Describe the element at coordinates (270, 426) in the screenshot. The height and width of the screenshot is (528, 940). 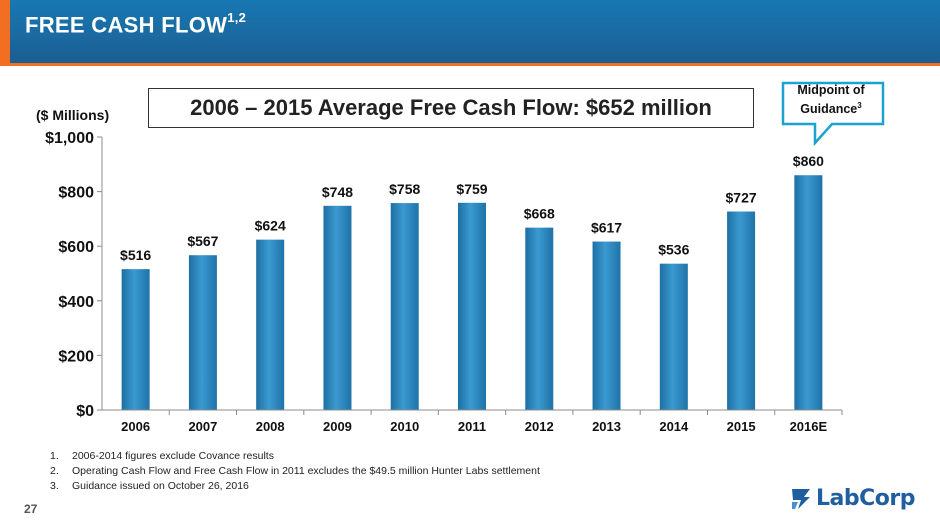
I see `x-tick-label: 2008` at that location.